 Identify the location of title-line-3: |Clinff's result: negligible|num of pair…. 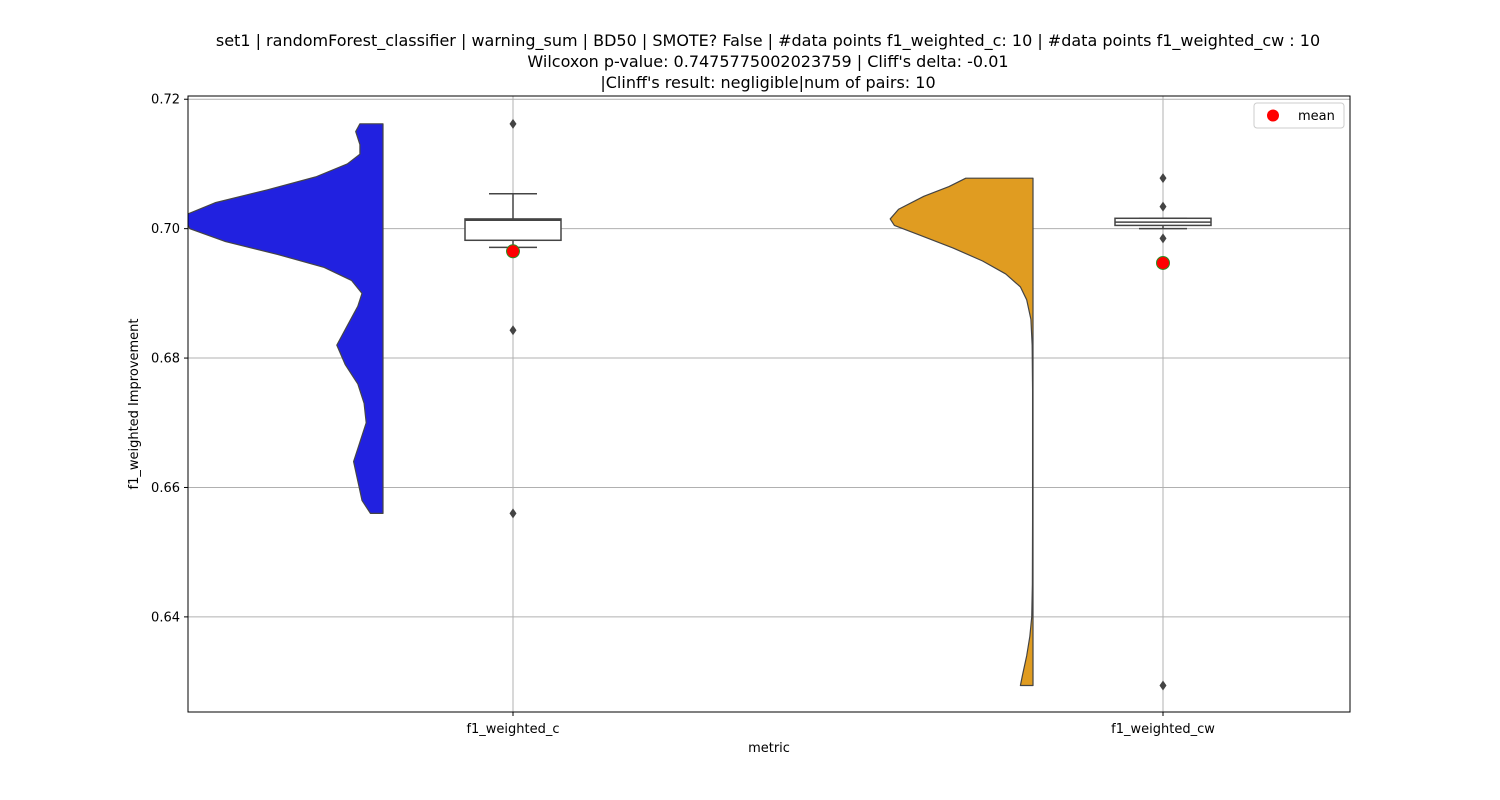
(767, 82).